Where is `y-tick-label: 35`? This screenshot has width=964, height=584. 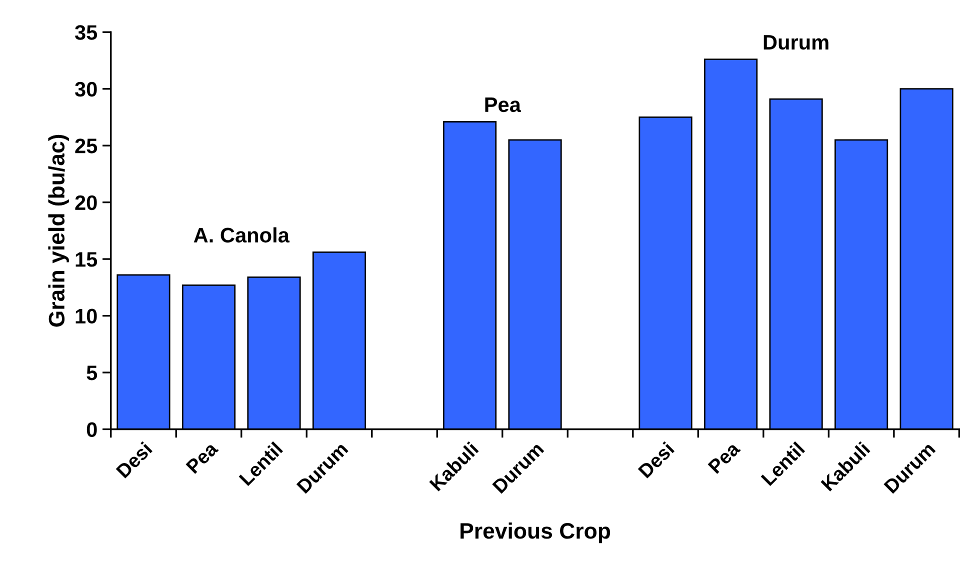 y-tick-label: 35 is located at coordinates (86, 32).